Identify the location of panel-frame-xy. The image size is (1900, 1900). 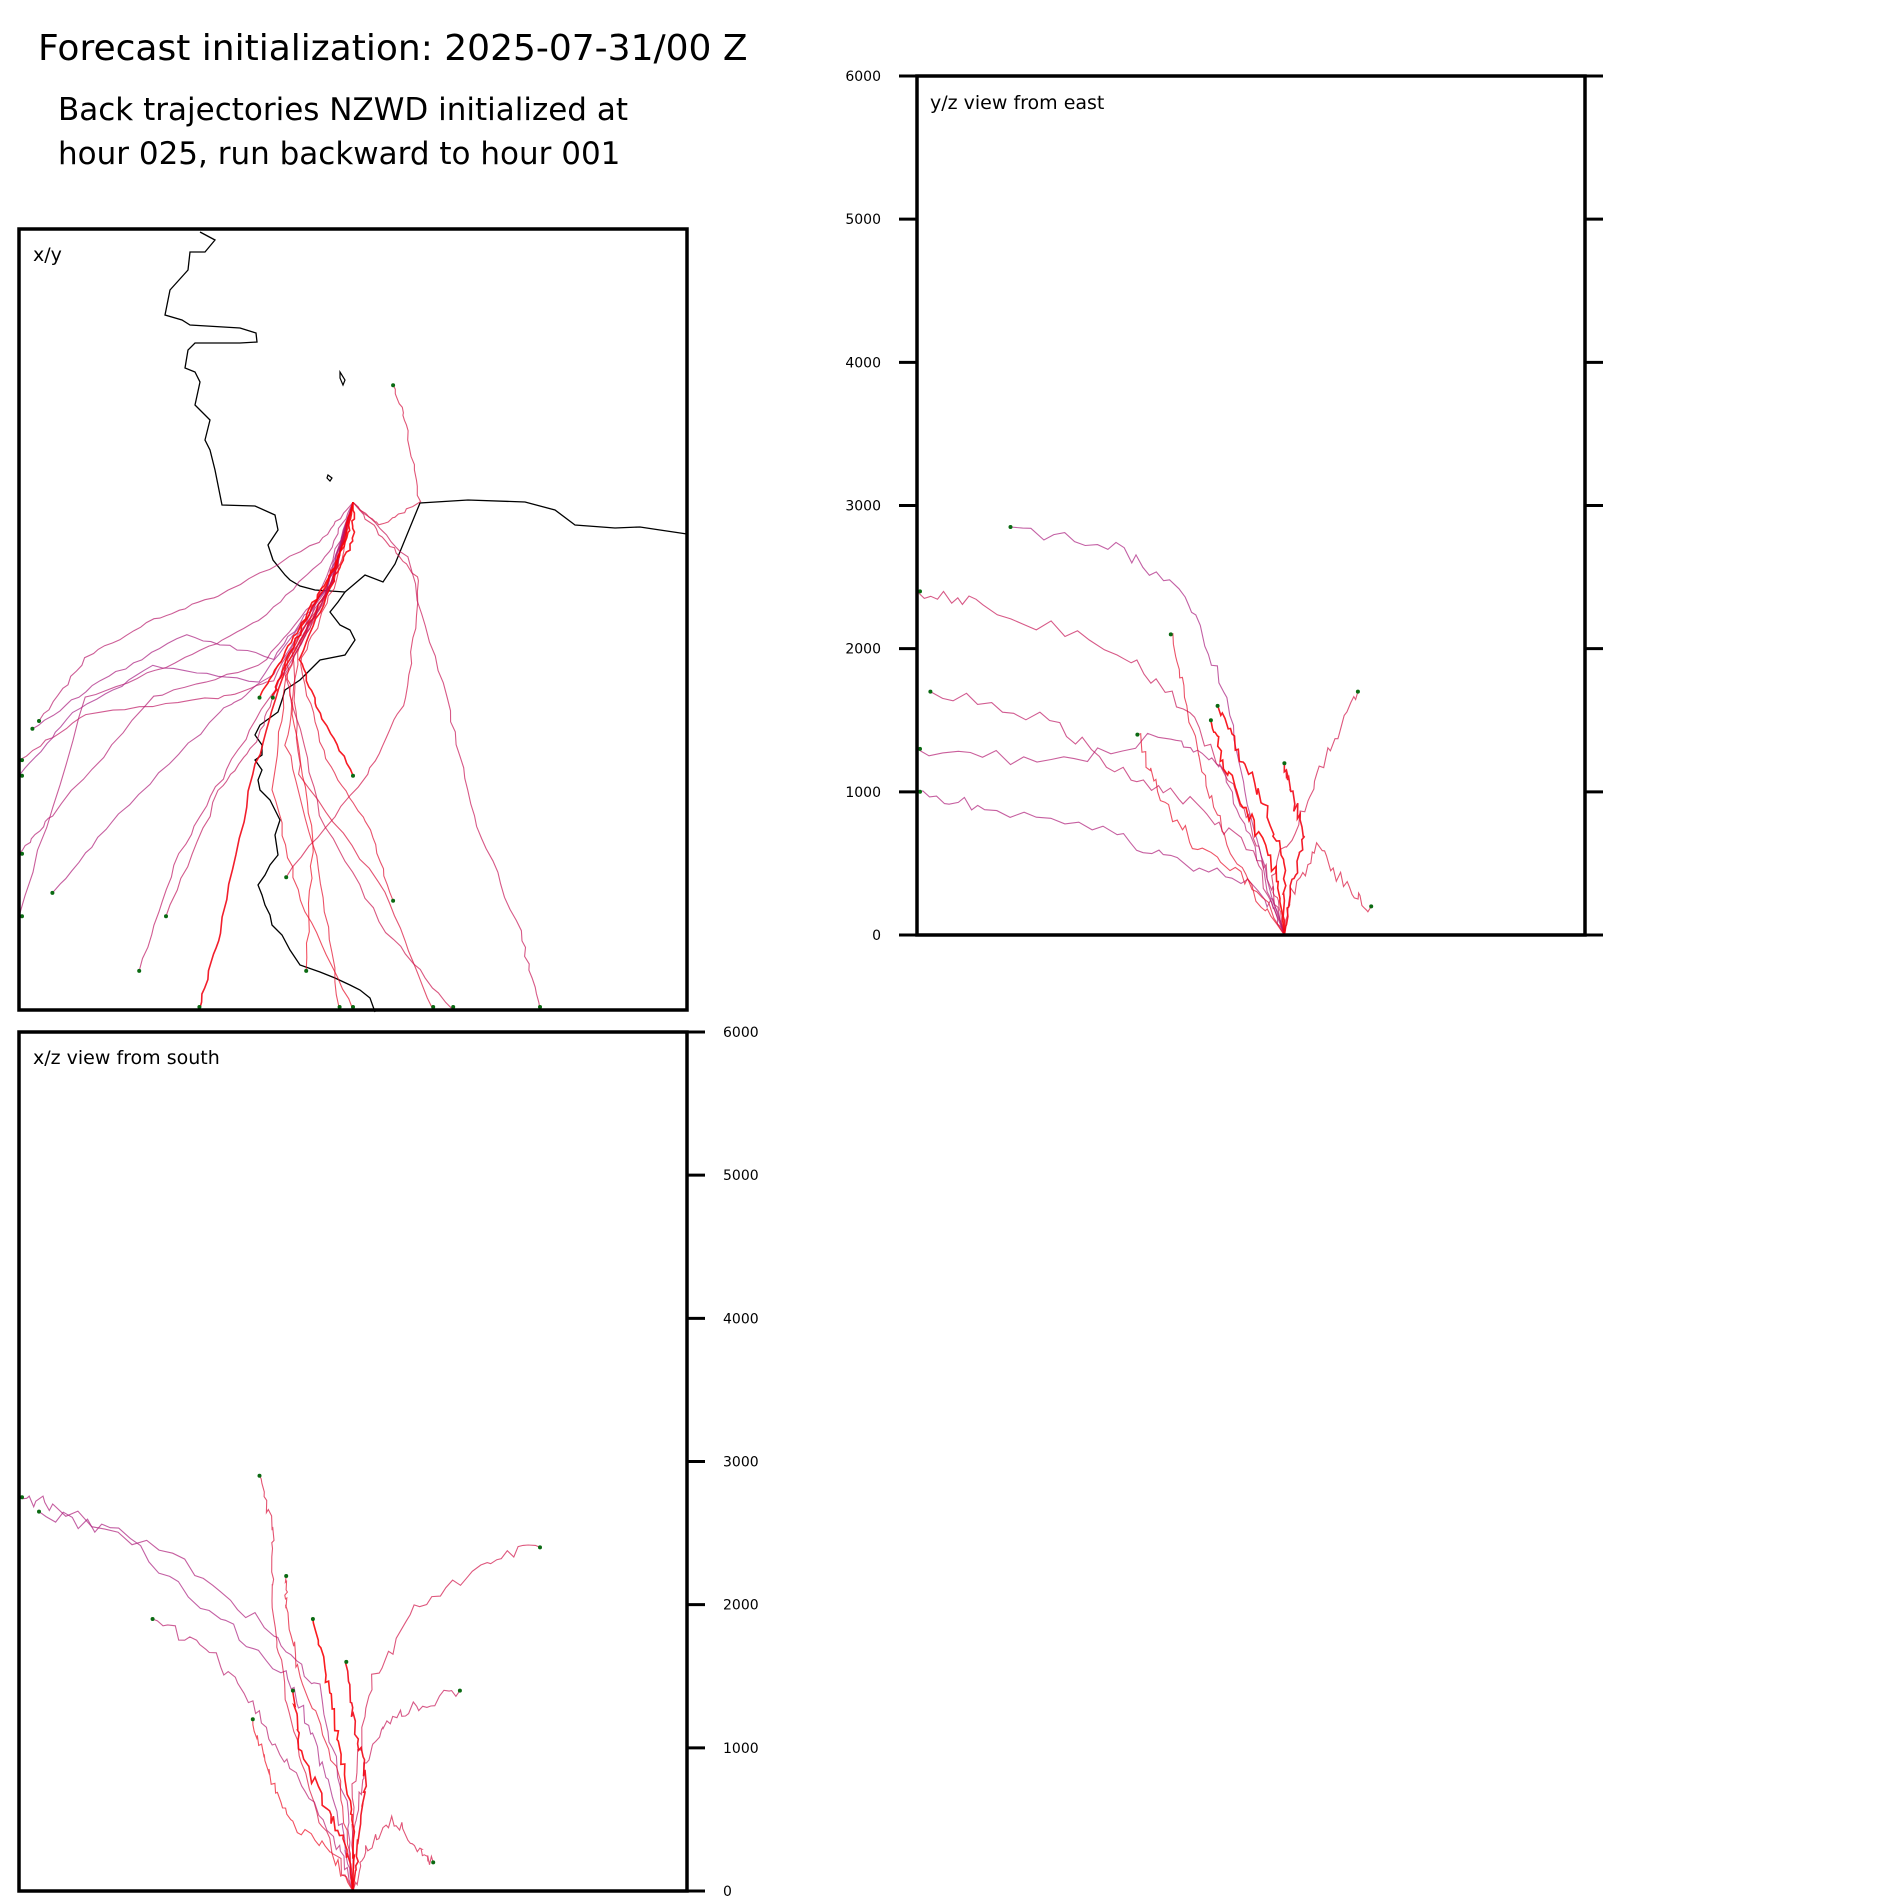
(353, 619).